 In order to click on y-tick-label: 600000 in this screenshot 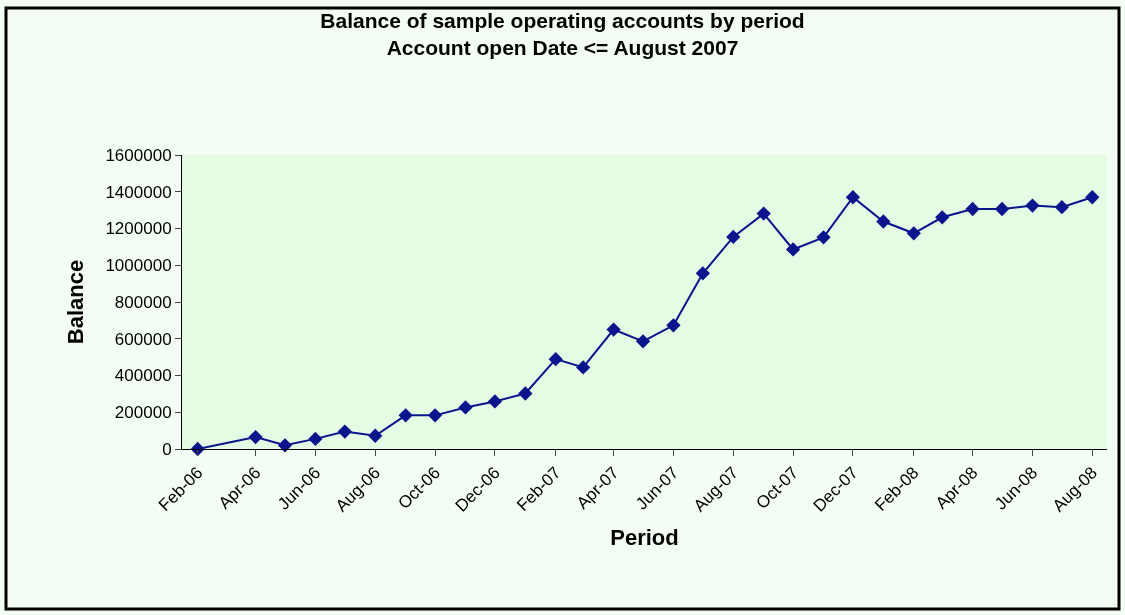, I will do `click(143, 339)`.